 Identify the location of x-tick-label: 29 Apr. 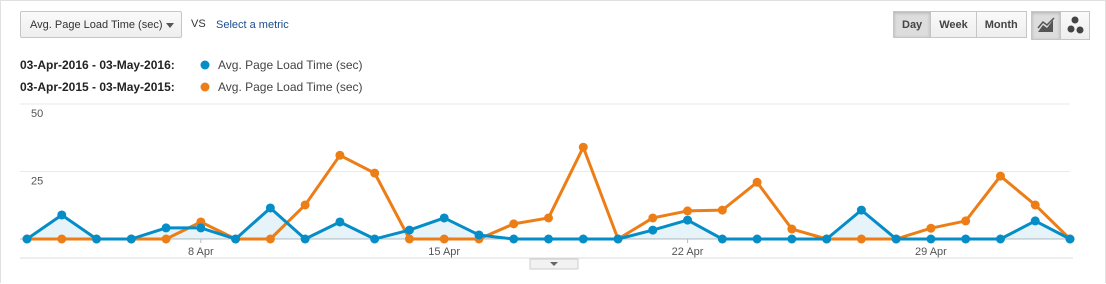
(931, 252).